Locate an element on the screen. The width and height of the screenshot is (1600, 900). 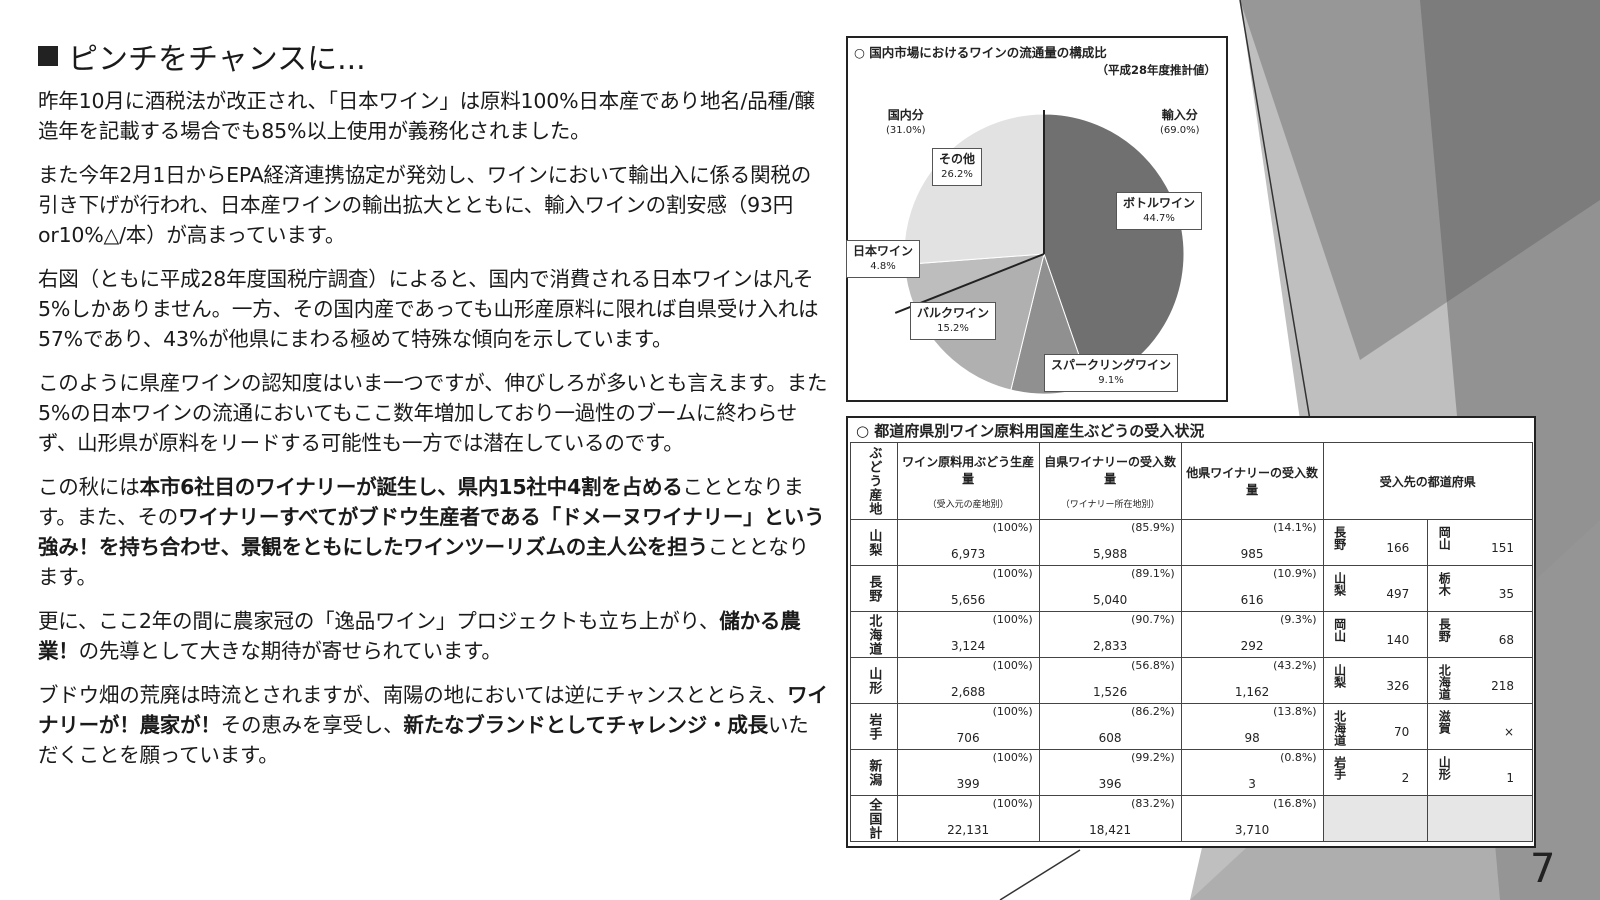
dest2-pref: 北海道 is located at coordinates (1444, 682).